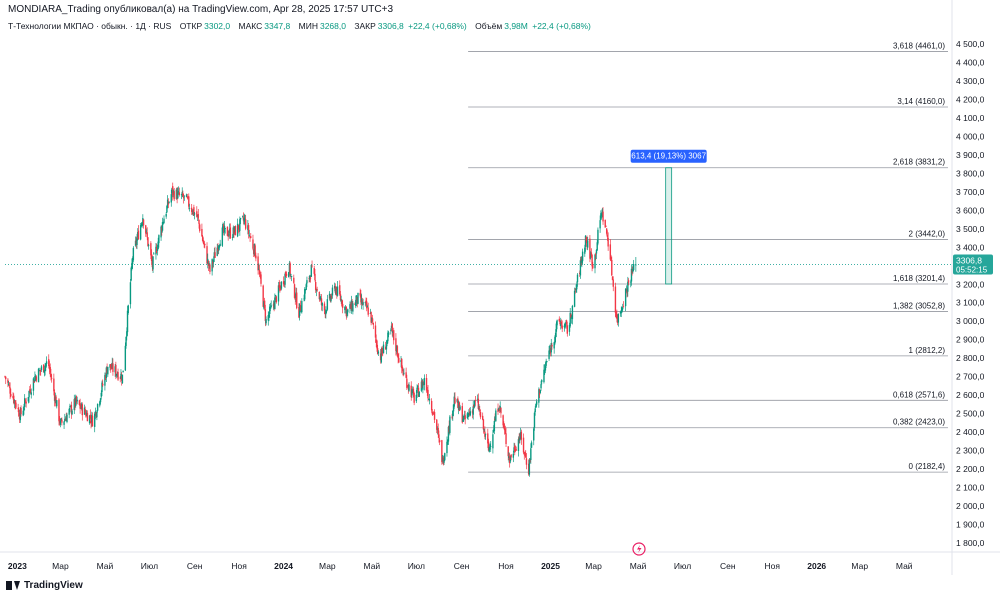  I want to click on measure-range-band, so click(669, 226).